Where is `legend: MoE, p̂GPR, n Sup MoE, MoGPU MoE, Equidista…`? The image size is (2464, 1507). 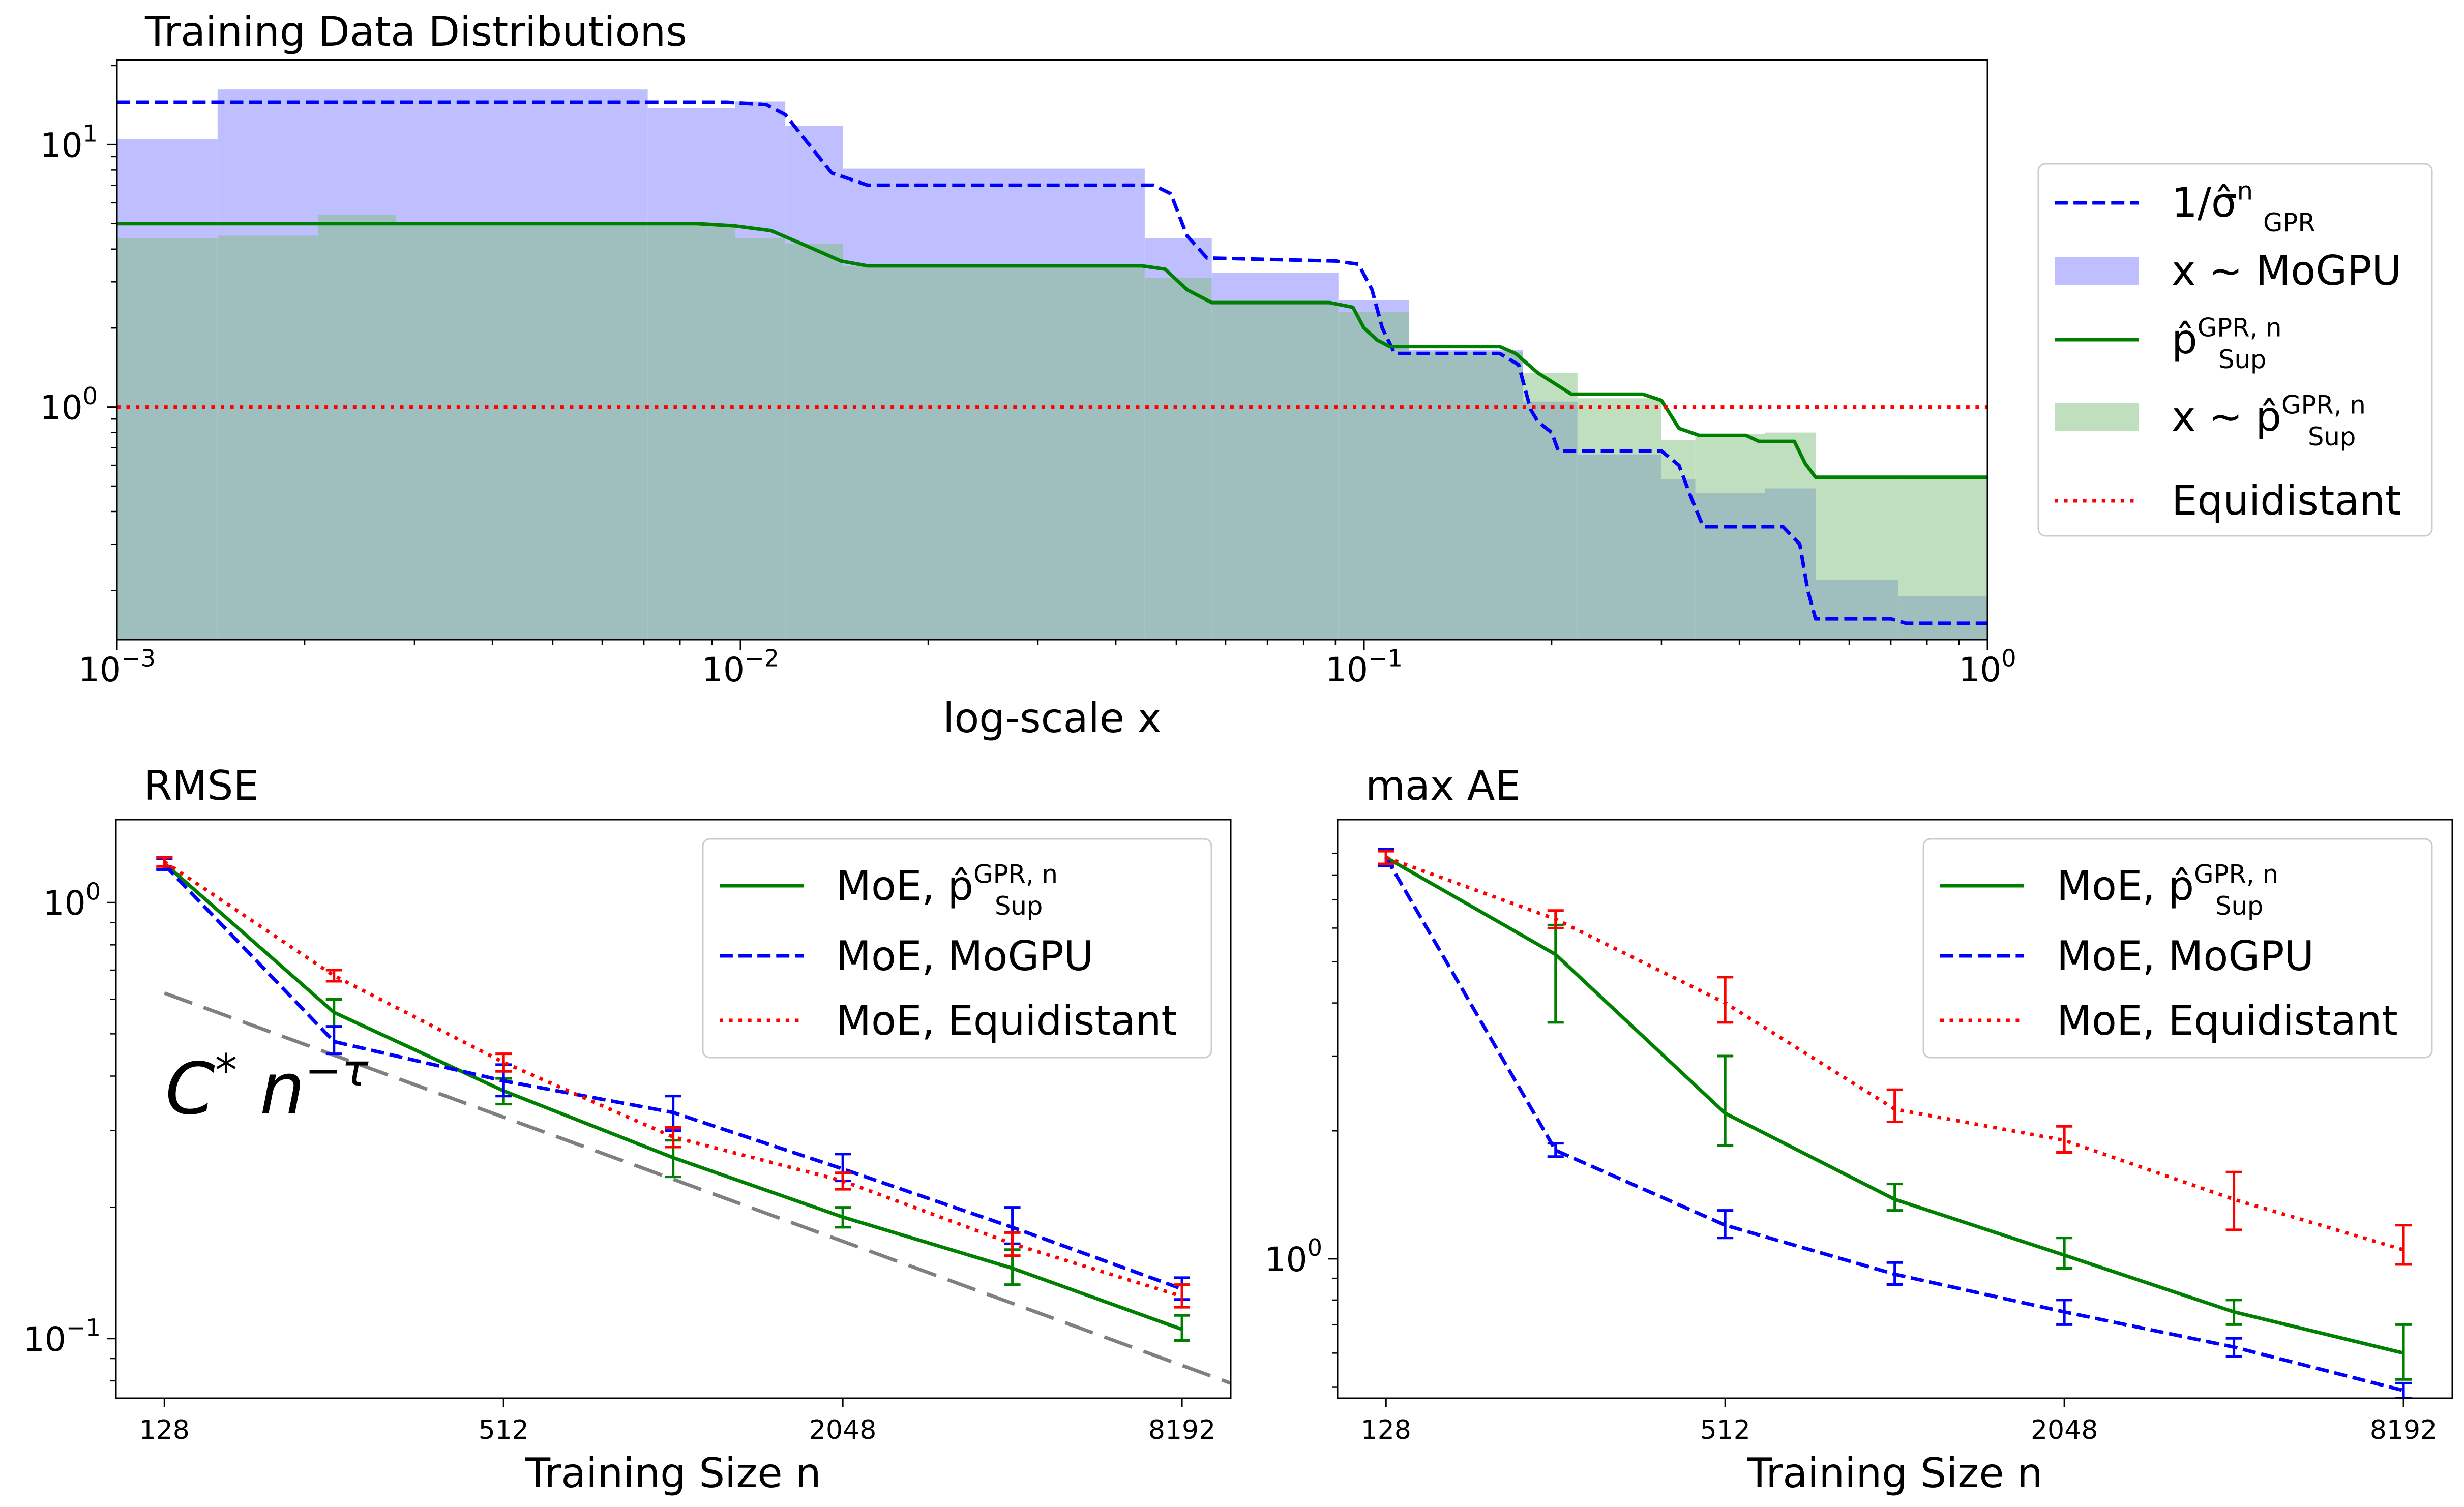
legend: MoE, p̂GPR, n Sup MoE, MoGPU MoE, Equidista… is located at coordinates (2178, 948).